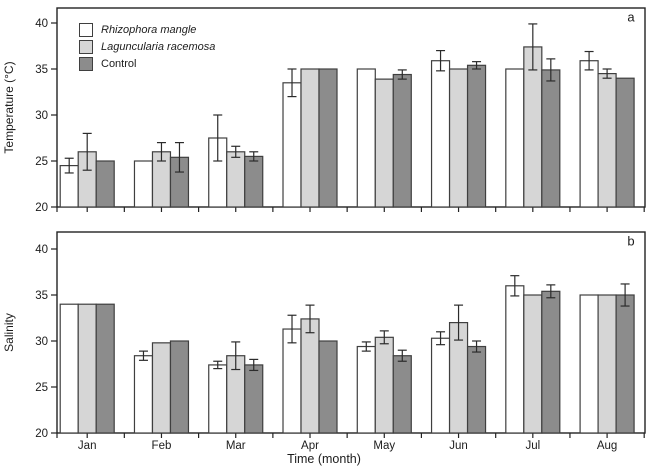  What do you see at coordinates (630, 241) in the screenshot?
I see `panel-letter: b` at bounding box center [630, 241].